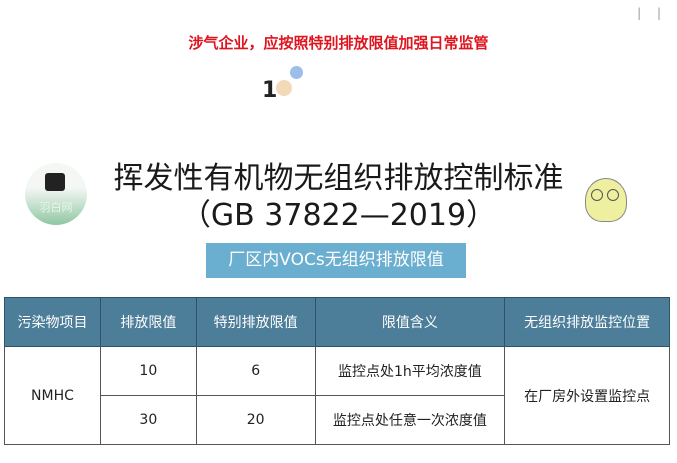  What do you see at coordinates (255, 322) in the screenshot?
I see `column-header: 特别排放限值` at bounding box center [255, 322].